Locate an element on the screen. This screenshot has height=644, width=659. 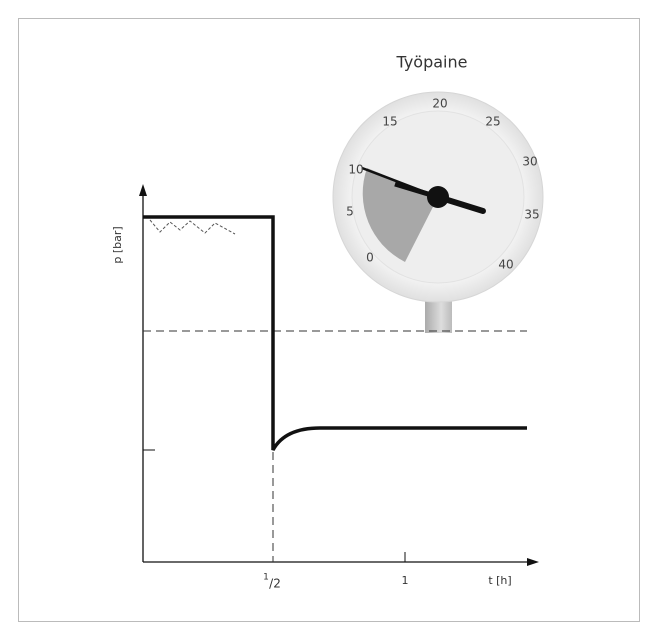
x-tick-label: 1 is located at coordinates (405, 580).